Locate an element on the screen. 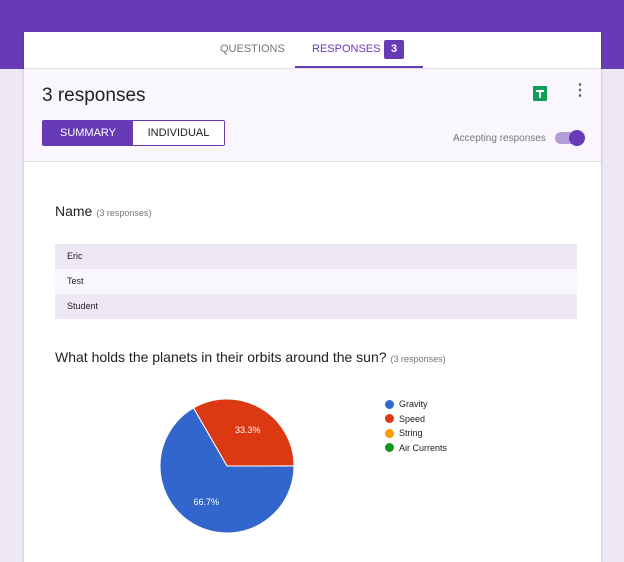 The height and width of the screenshot is (562, 624). legend-item: Speed is located at coordinates (416, 419).